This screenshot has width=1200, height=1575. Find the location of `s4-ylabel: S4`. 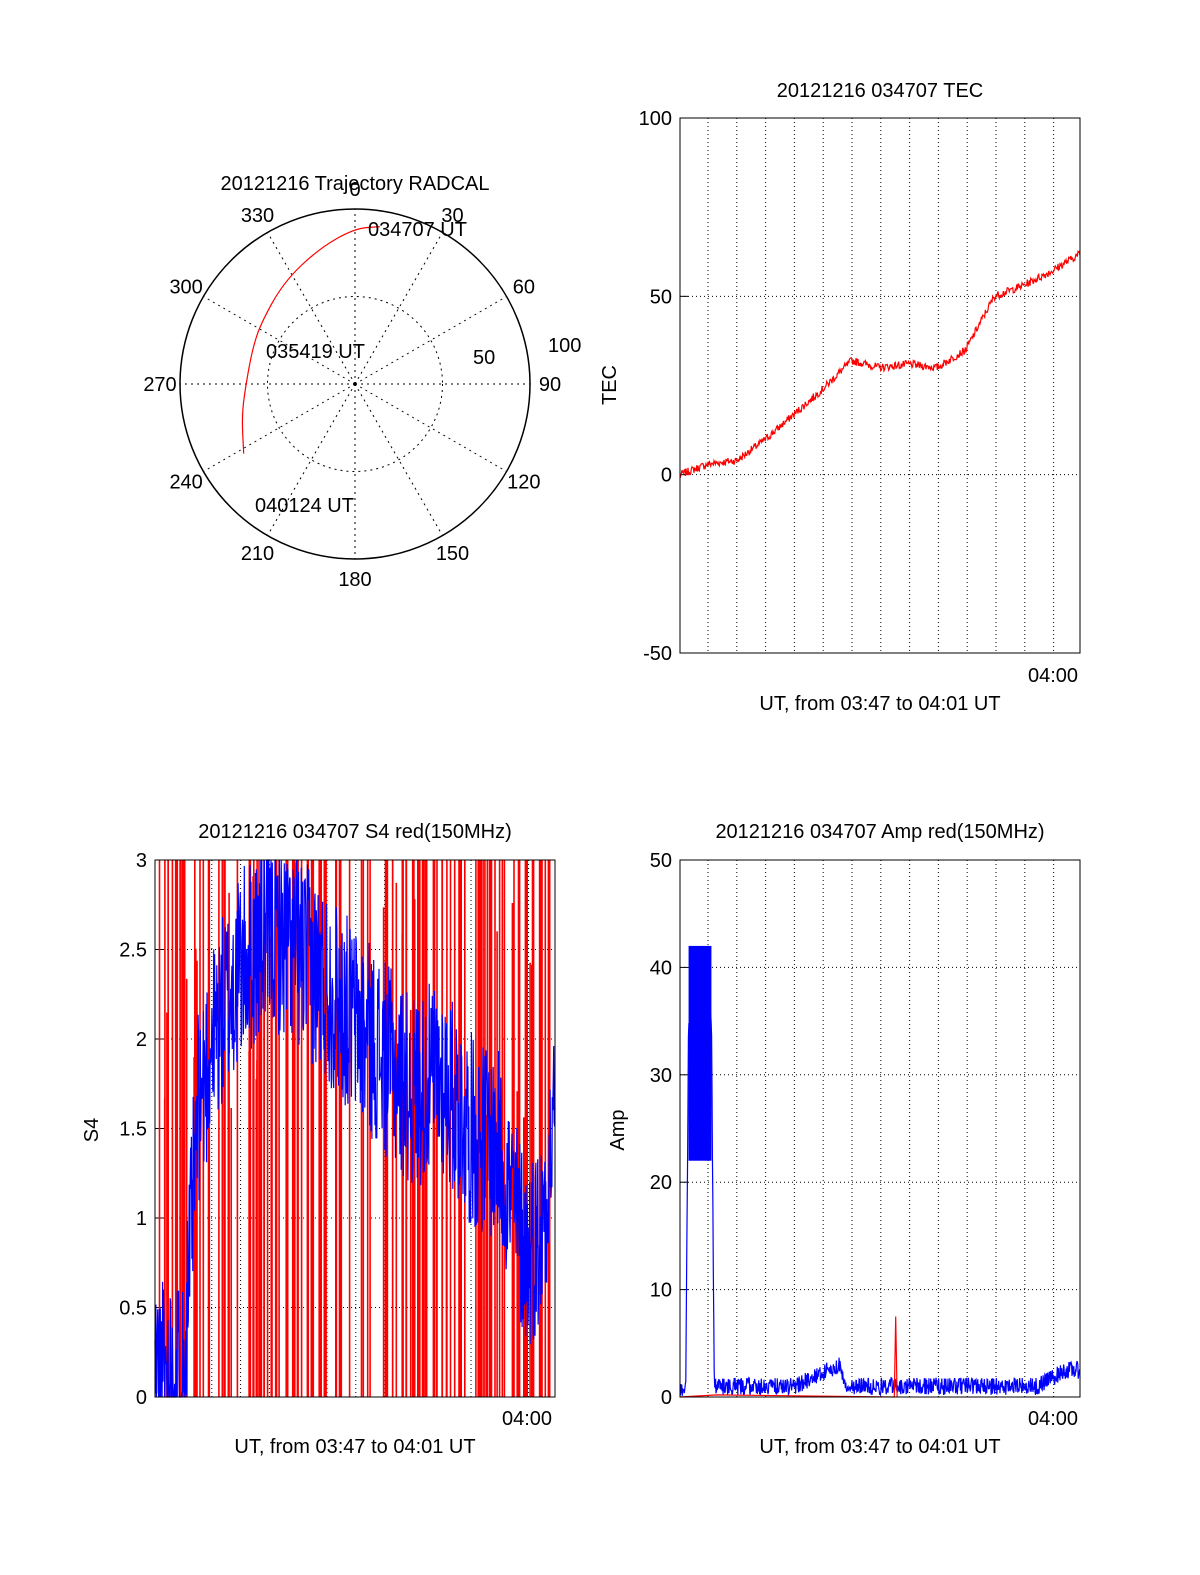

s4-ylabel: S4 is located at coordinates (92, 1130).